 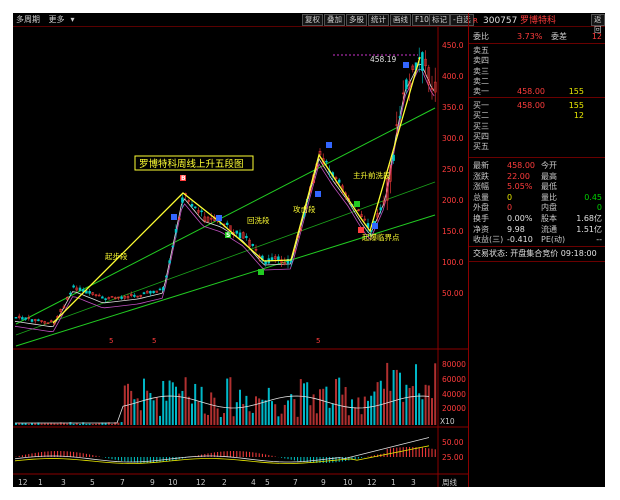 What do you see at coordinates (28, 19) in the screenshot?
I see `multi-period-menu: 多周期` at bounding box center [28, 19].